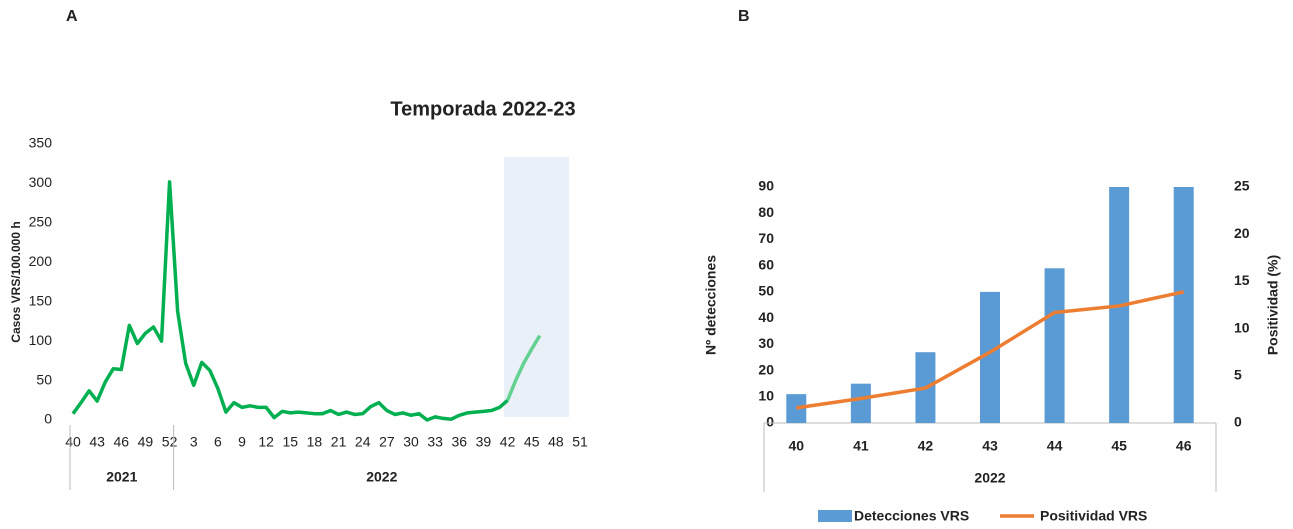  What do you see at coordinates (744, 16) in the screenshot?
I see `panel-label: B` at bounding box center [744, 16].